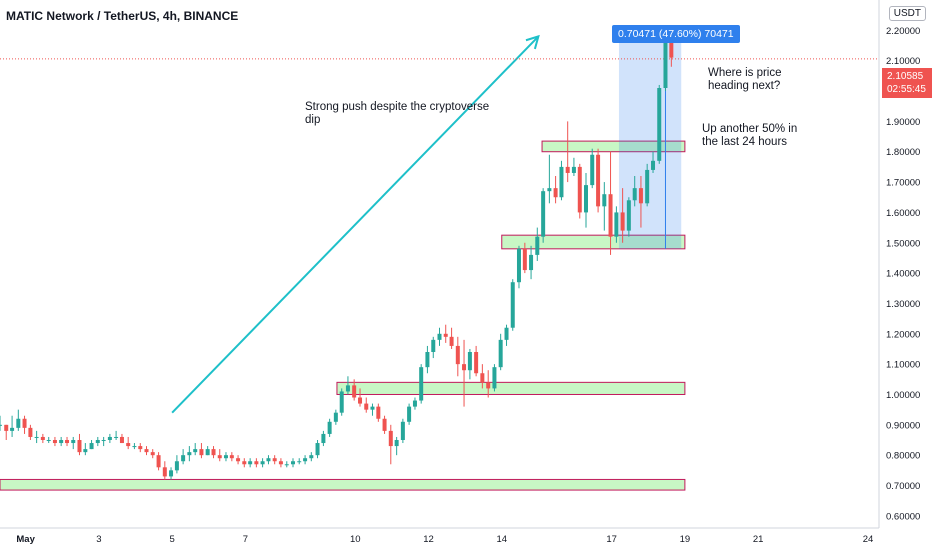 This screenshot has width=932, height=550. I want to click on price-tick-label: 1.80000, so click(903, 152).